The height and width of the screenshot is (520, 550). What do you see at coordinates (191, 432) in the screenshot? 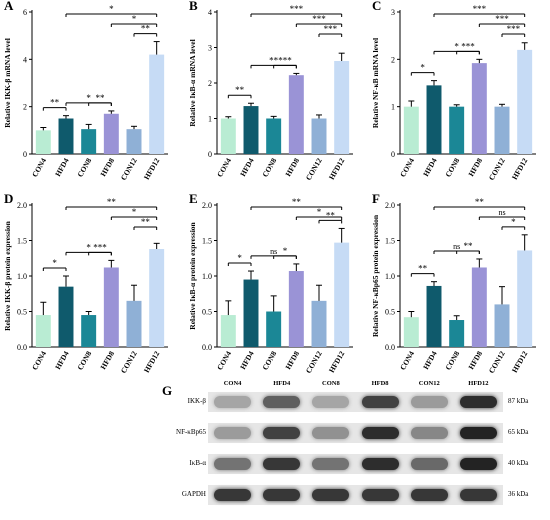
I see `protein-label: NF-κBp65` at bounding box center [191, 432].